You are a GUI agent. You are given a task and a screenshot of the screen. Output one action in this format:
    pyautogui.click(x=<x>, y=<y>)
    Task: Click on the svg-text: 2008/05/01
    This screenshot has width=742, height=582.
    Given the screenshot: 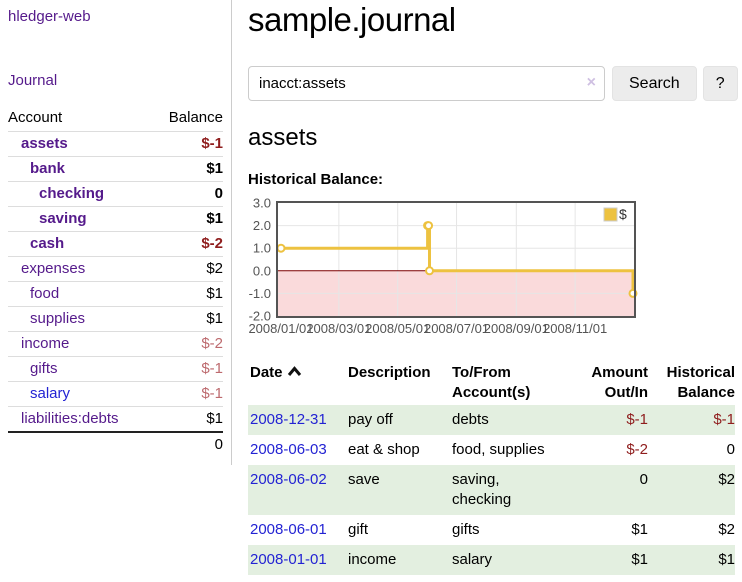 What is the action you would take?
    pyautogui.click(x=397, y=328)
    